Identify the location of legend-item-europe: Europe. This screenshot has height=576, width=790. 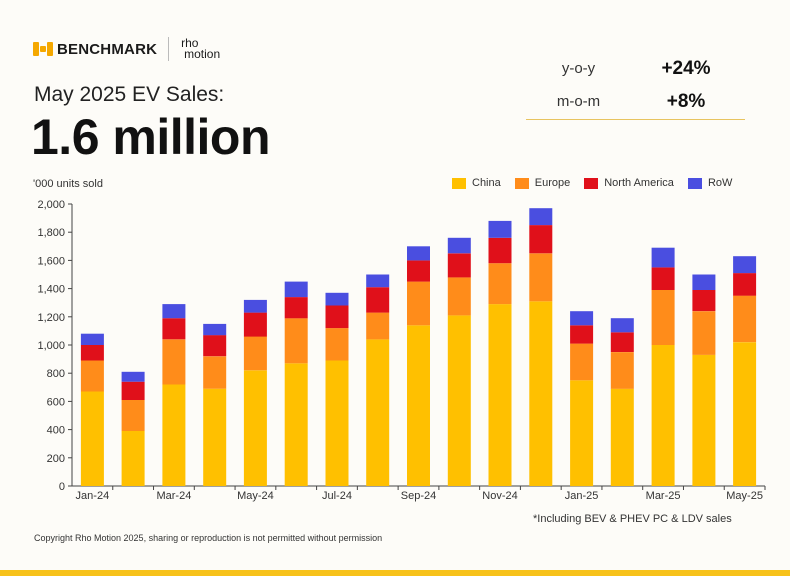
(542, 183).